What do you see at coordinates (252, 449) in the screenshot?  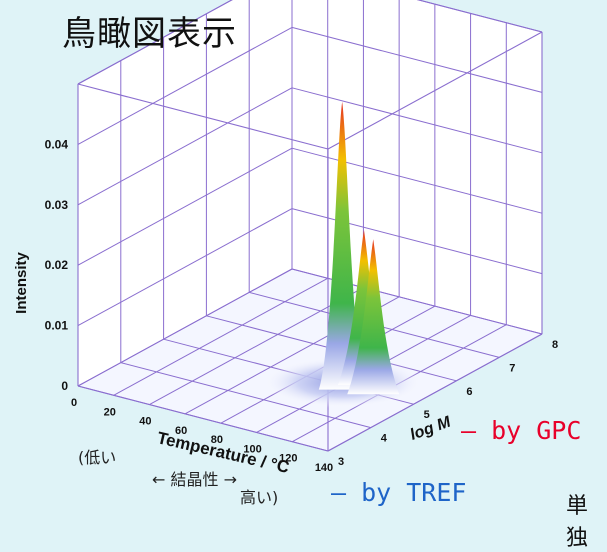 I see `x-tick-label: 100` at bounding box center [252, 449].